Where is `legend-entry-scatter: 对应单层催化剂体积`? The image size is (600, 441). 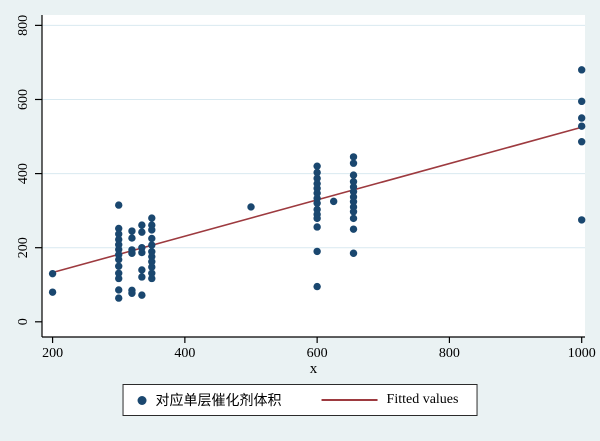 legend-entry-scatter: 对应单层催化剂体积 is located at coordinates (209, 400).